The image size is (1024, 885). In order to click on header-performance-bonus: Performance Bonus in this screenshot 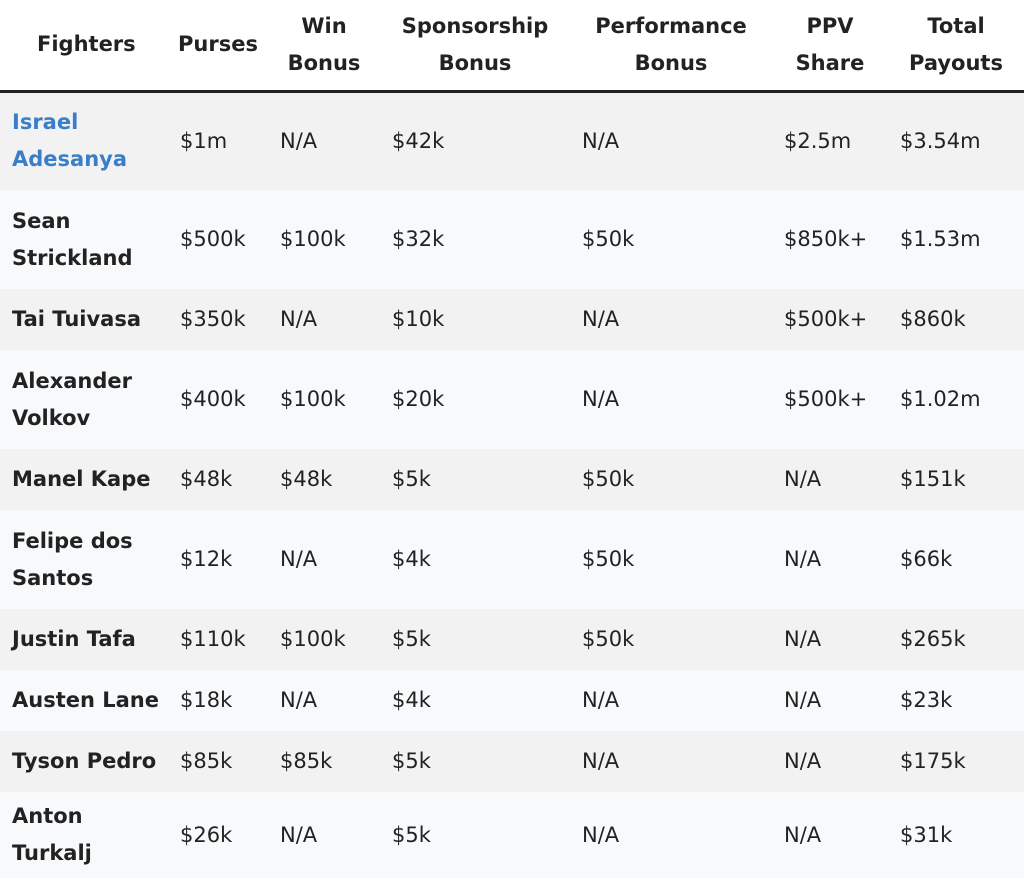, I will do `click(671, 44)`.